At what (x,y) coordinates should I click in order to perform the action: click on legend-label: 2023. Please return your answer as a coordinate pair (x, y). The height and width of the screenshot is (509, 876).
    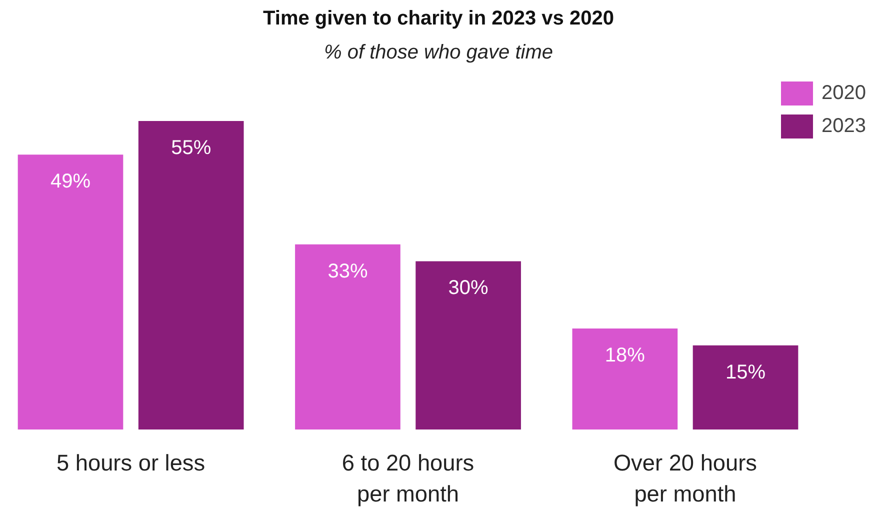
    Looking at the image, I should click on (844, 126).